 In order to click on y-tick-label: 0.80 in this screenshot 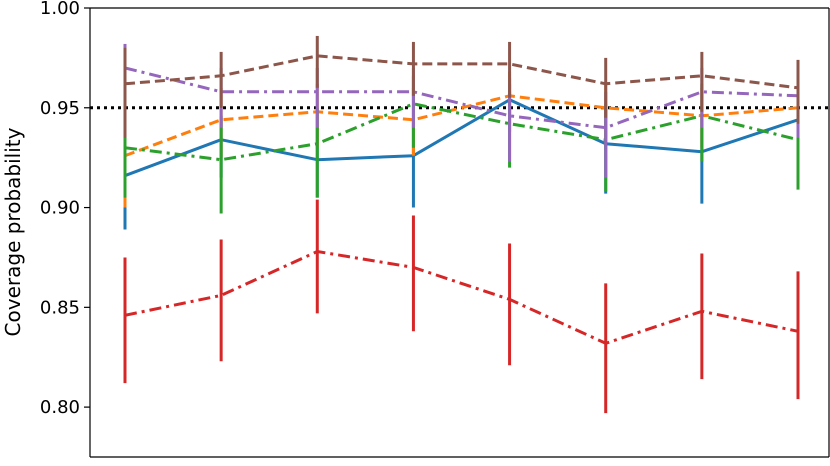, I will do `click(60, 407)`.